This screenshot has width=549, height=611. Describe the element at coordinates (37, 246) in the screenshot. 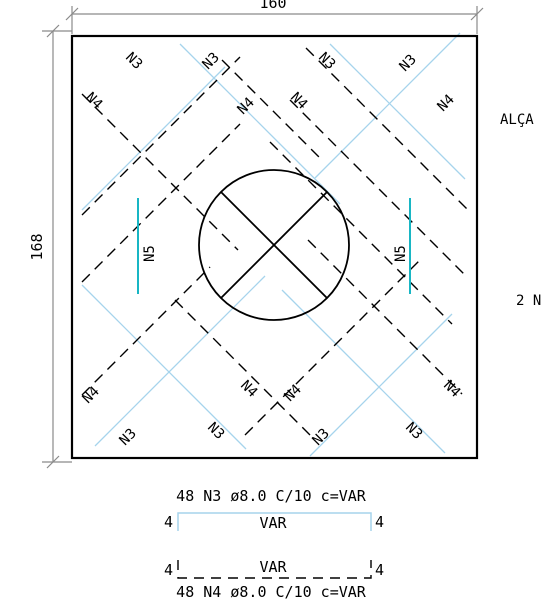

I see `height-dimension-label: 168` at that location.